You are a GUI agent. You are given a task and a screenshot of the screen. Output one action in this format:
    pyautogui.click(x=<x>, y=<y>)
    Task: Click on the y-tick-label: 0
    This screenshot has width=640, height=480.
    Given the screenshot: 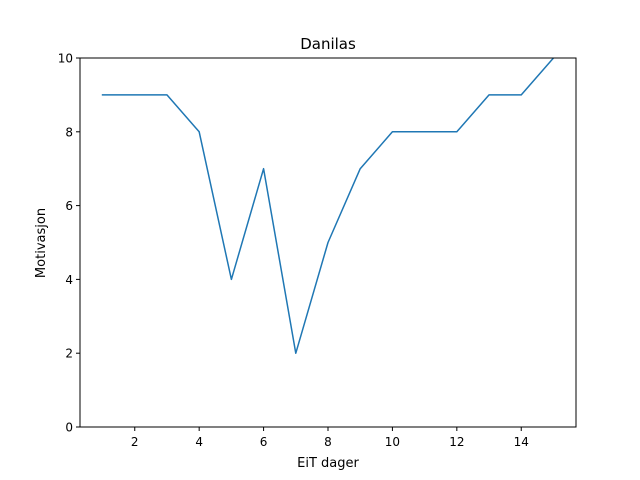 What is the action you would take?
    pyautogui.click(x=69, y=428)
    